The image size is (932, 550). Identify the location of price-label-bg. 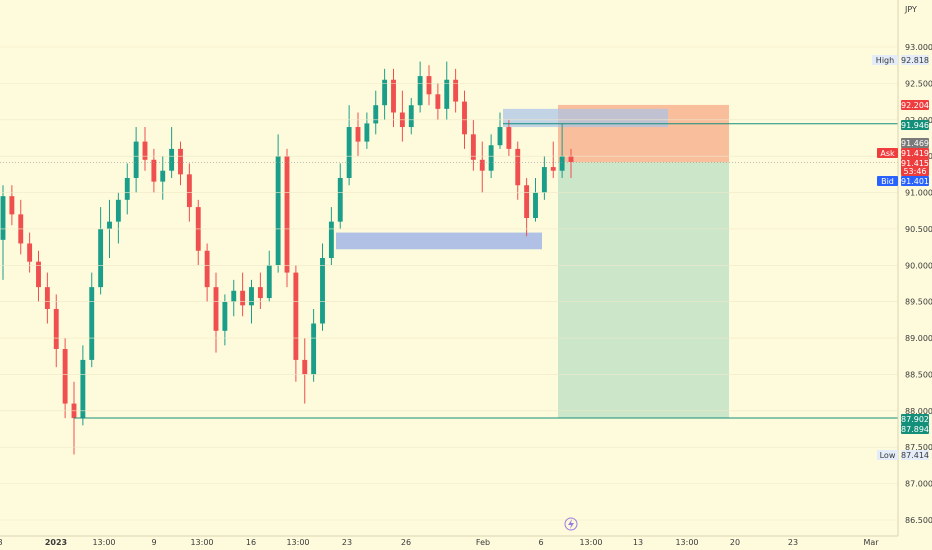
(915, 163).